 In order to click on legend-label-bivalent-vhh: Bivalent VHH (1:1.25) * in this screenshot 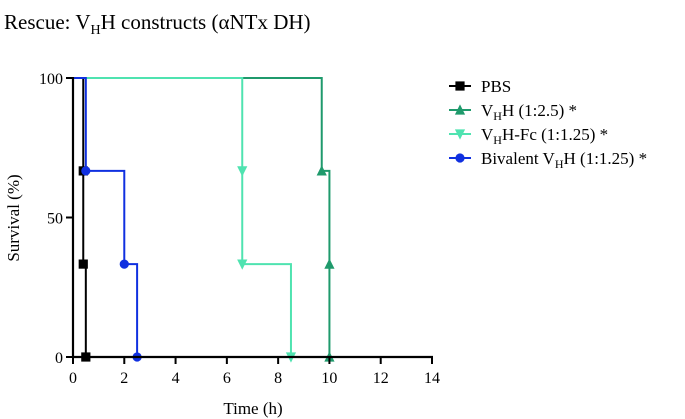, I will do `click(564, 160)`.